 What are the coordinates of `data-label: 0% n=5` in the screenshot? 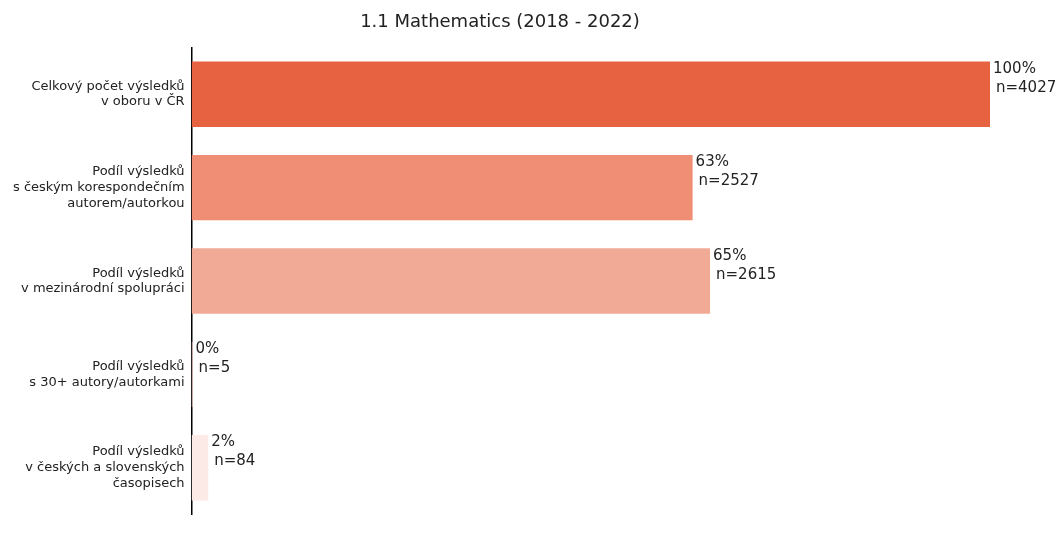 It's located at (213, 358).